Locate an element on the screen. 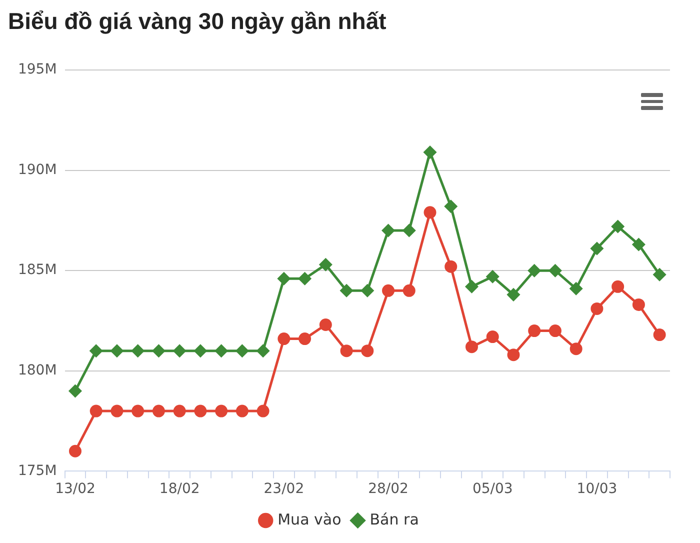 Image resolution: width=700 pixels, height=543 pixels. y-tick-label: 180M is located at coordinates (37, 370).